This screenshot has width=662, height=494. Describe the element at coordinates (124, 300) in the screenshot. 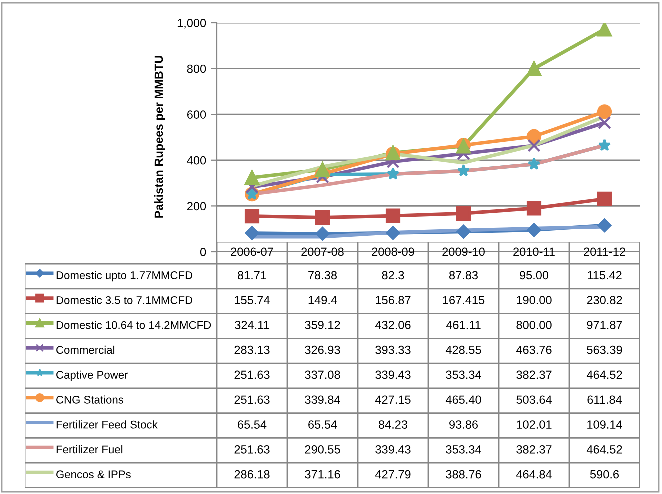

I see `legend-label: Domestic 3.5 to 7.1MMCFD` at that location.